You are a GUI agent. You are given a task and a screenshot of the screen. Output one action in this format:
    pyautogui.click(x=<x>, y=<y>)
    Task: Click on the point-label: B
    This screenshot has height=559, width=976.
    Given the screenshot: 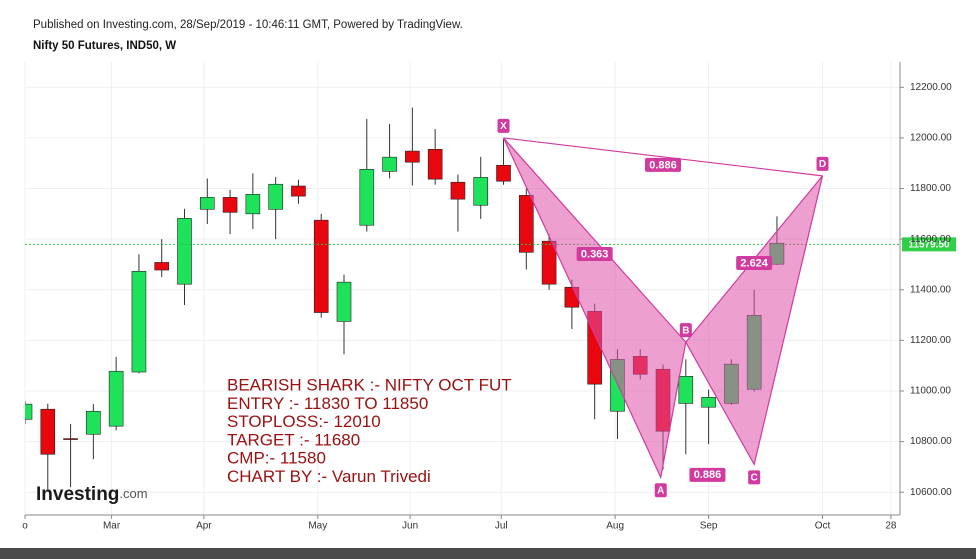 What is the action you would take?
    pyautogui.click(x=685, y=330)
    